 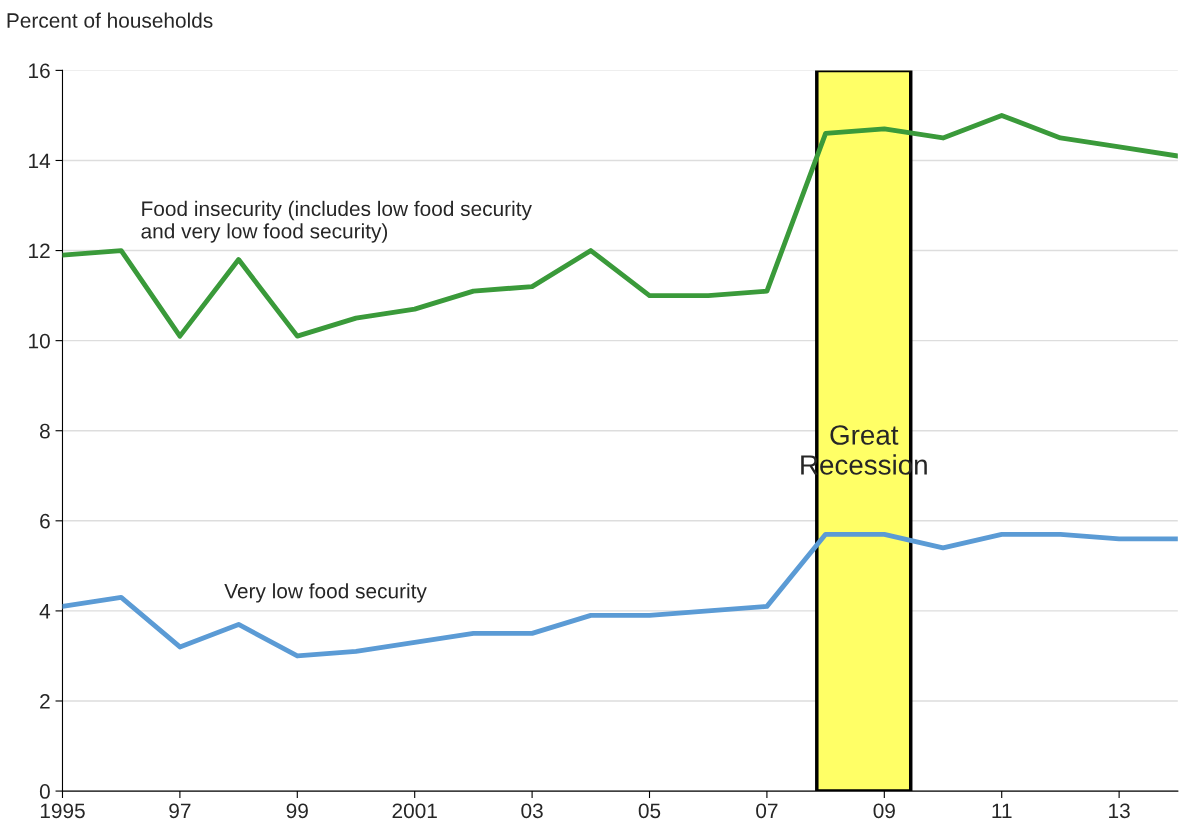 What do you see at coordinates (884, 811) in the screenshot?
I see `x-tick-label: 09` at bounding box center [884, 811].